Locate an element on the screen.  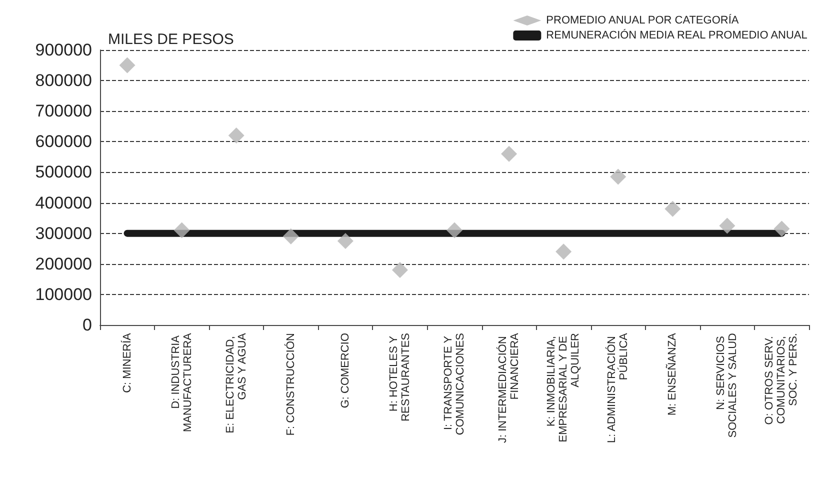
y-tick-label: 100000 is located at coordinates (63, 294).